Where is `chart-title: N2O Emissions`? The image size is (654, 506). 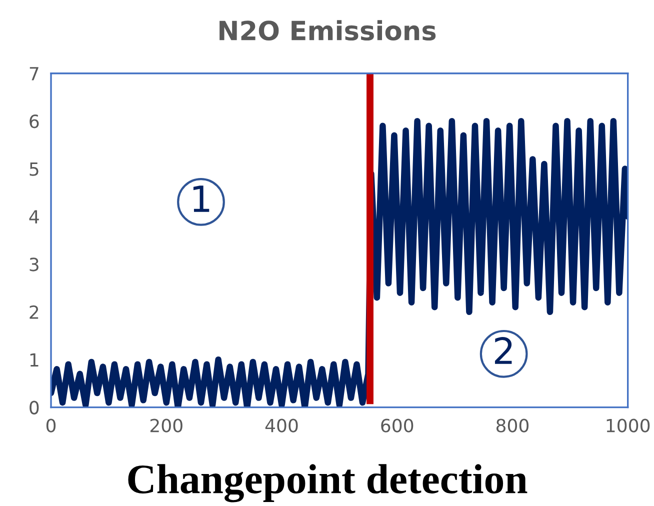 chart-title: N2O Emissions is located at coordinates (328, 30).